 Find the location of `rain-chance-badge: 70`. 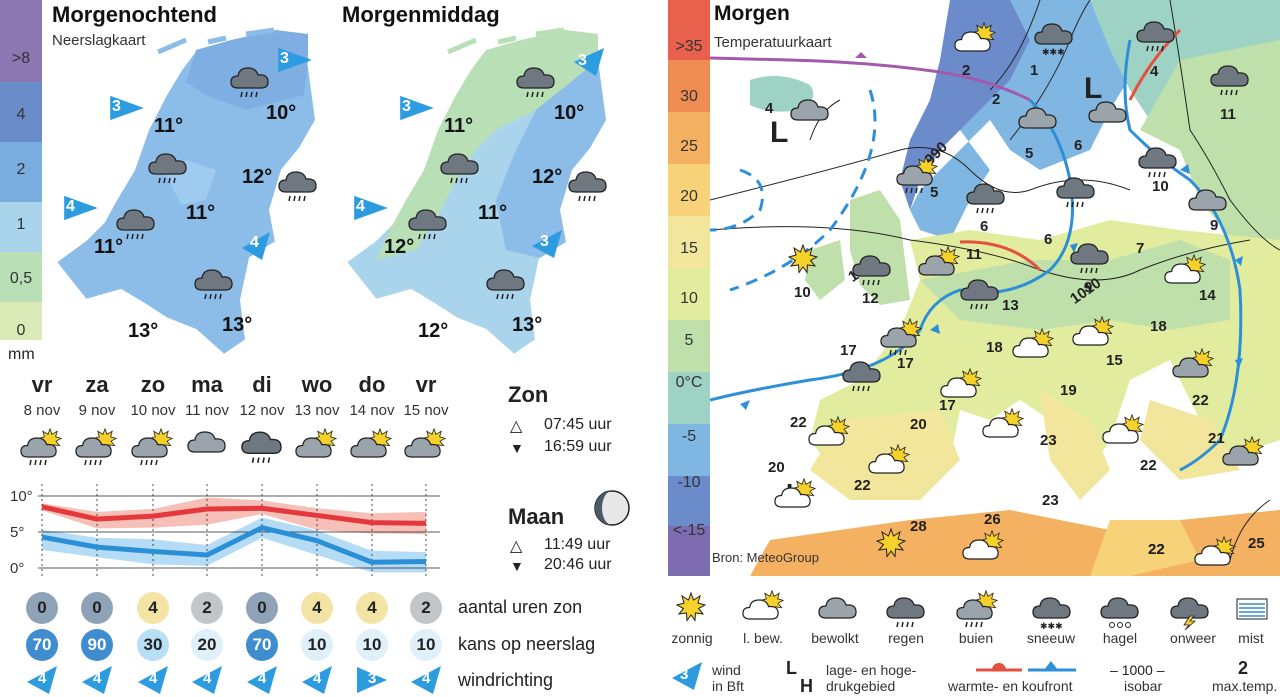

rain-chance-badge: 70 is located at coordinates (42, 645).